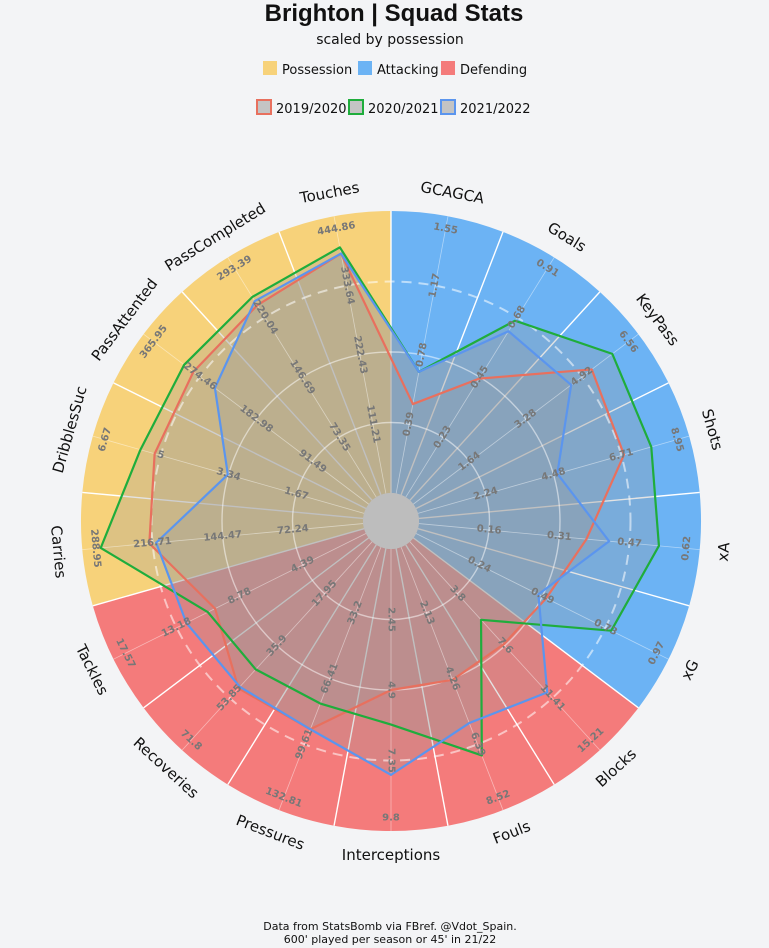  Describe the element at coordinates (391, 855) in the screenshot. I see `category-label-interceptions: Interceptions` at that location.